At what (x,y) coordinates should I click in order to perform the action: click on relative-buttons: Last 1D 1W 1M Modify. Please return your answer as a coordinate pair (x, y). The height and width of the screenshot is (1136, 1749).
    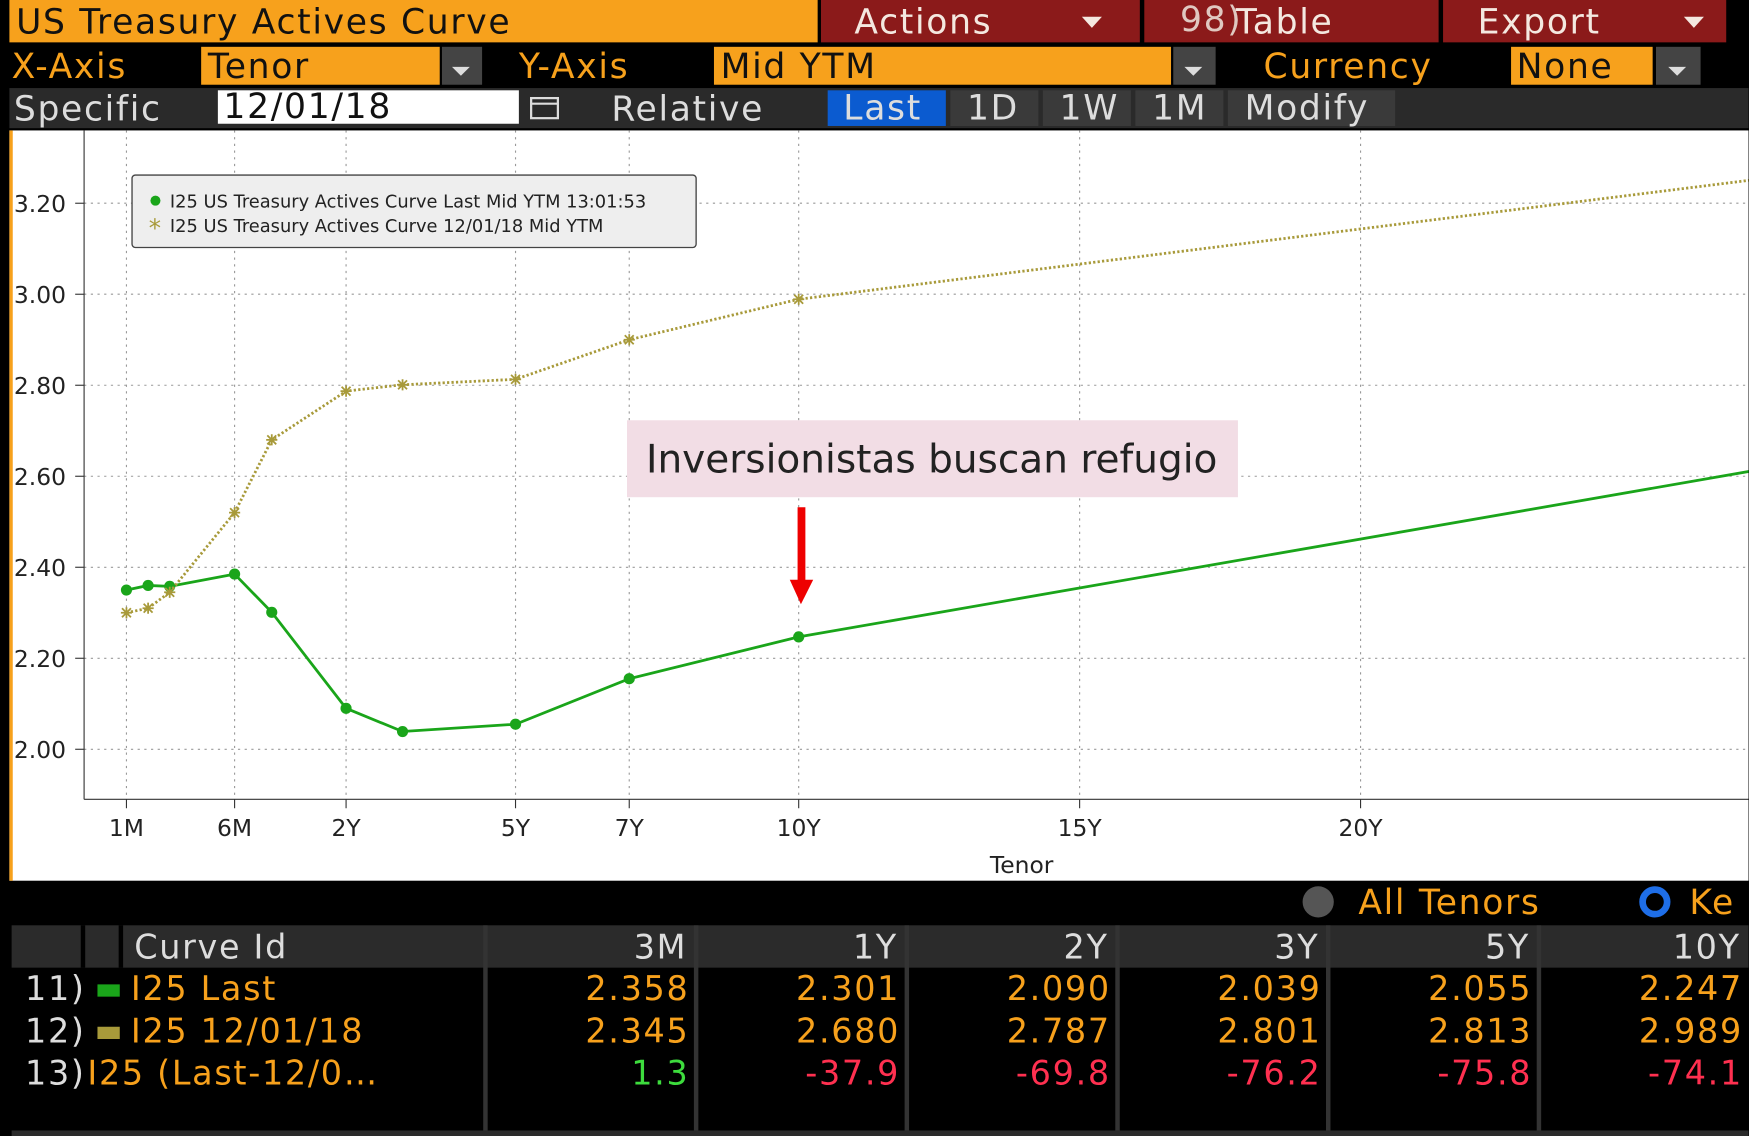
    Looking at the image, I should click on (1111, 108).